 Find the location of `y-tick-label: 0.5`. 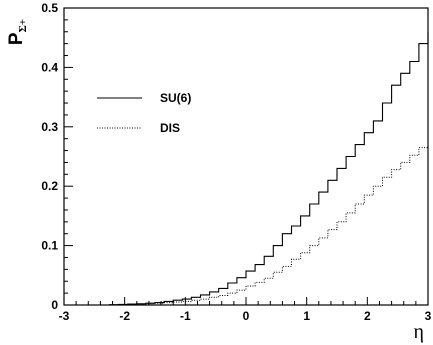

y-tick-label: 0.5 is located at coordinates (49, 8).